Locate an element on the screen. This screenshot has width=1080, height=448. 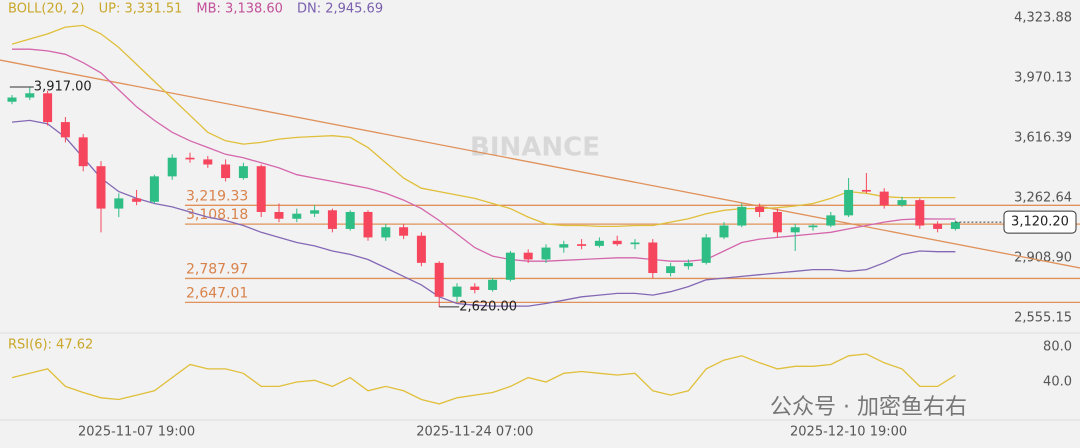
y-tick-label: 2,908.90 is located at coordinates (1043, 257).